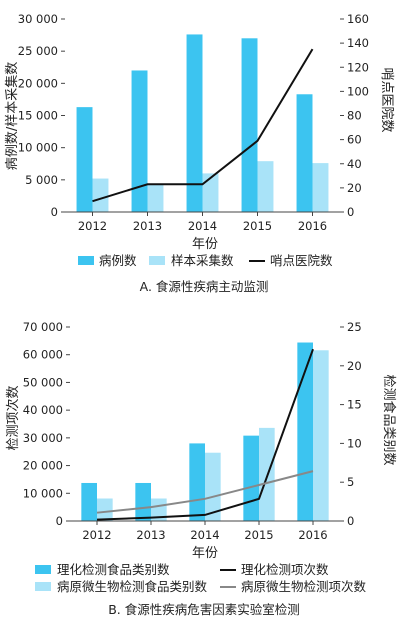 The width and height of the screenshot is (408, 627). I want to click on right-tick-label: 25, so click(354, 327).